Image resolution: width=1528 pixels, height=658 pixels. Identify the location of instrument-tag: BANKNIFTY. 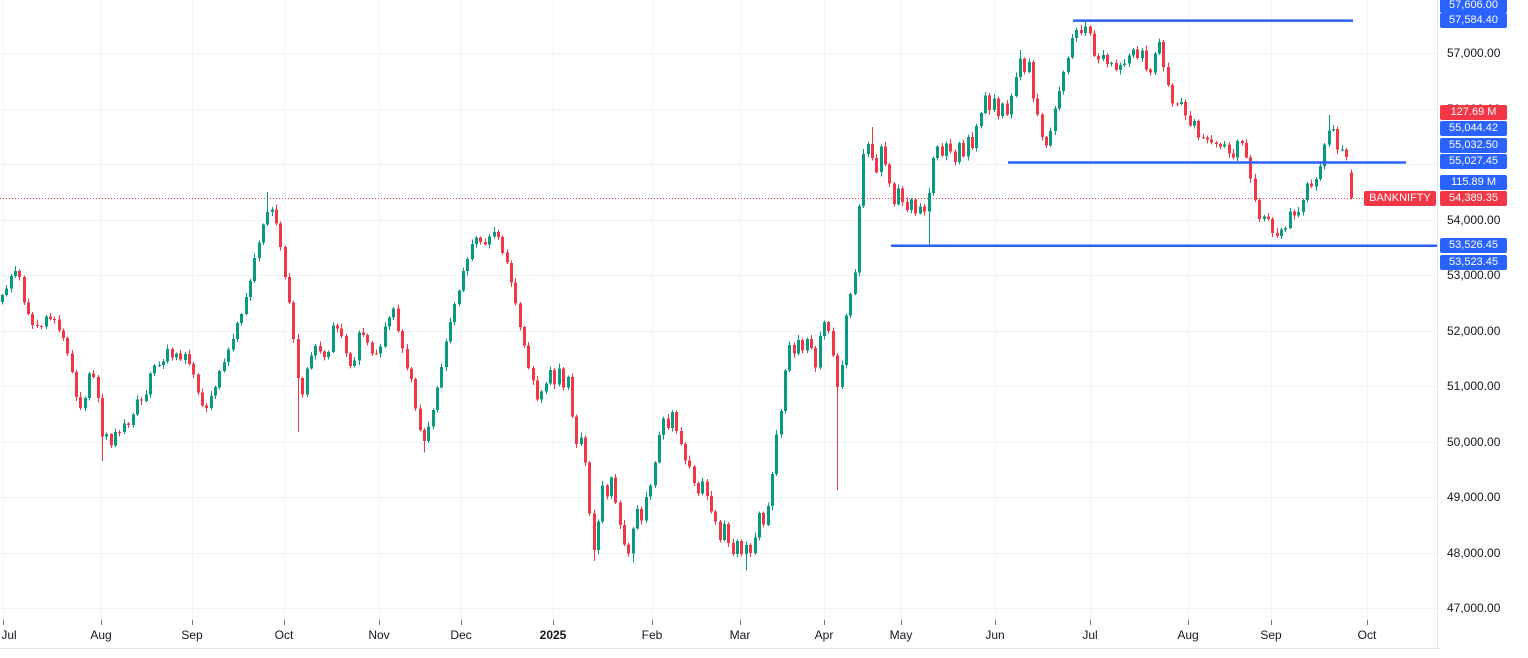
(1400, 198).